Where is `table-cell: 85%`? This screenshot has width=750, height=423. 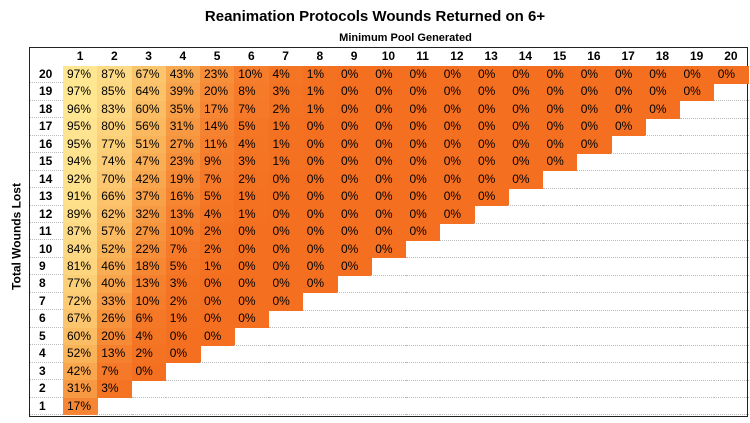 table-cell: 85% is located at coordinates (114, 92).